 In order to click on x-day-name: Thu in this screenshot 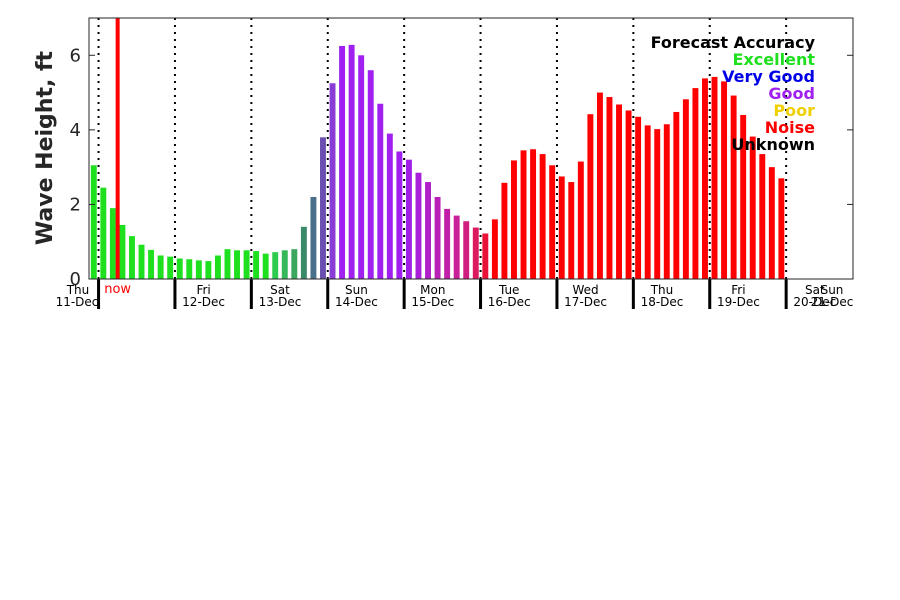, I will do `click(662, 290)`.